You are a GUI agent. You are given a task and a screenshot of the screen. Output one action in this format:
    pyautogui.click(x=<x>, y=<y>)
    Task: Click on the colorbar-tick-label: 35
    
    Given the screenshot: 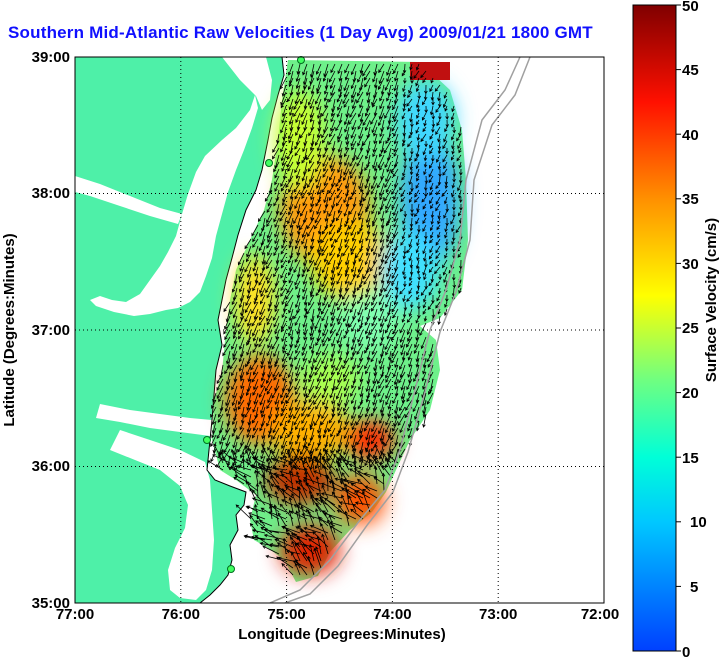 What is the action you would take?
    pyautogui.click(x=690, y=199)
    